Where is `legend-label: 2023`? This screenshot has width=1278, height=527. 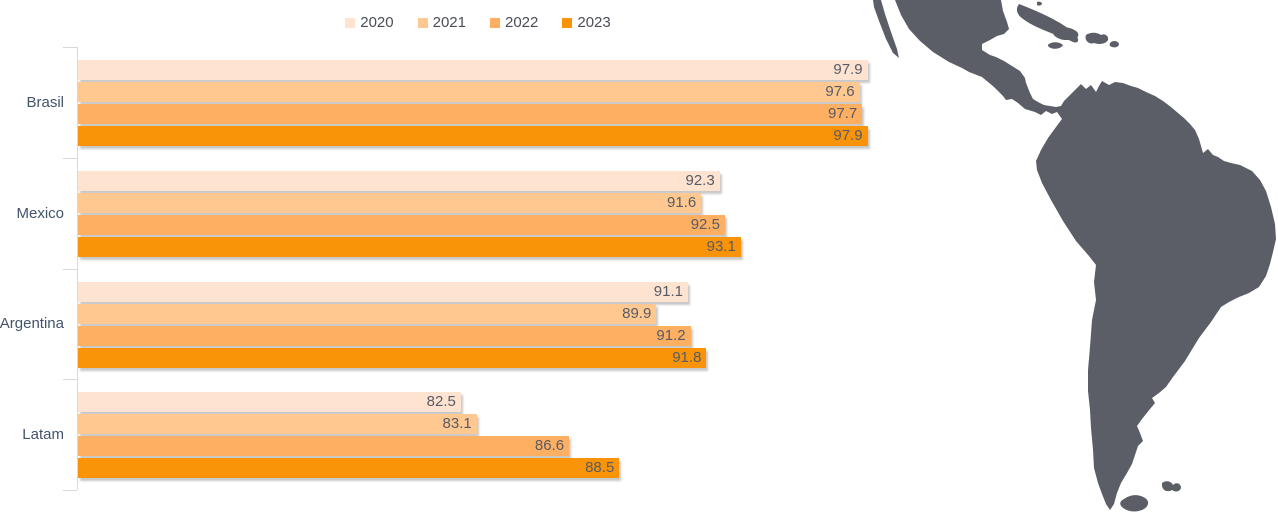 legend-label: 2023 is located at coordinates (594, 22).